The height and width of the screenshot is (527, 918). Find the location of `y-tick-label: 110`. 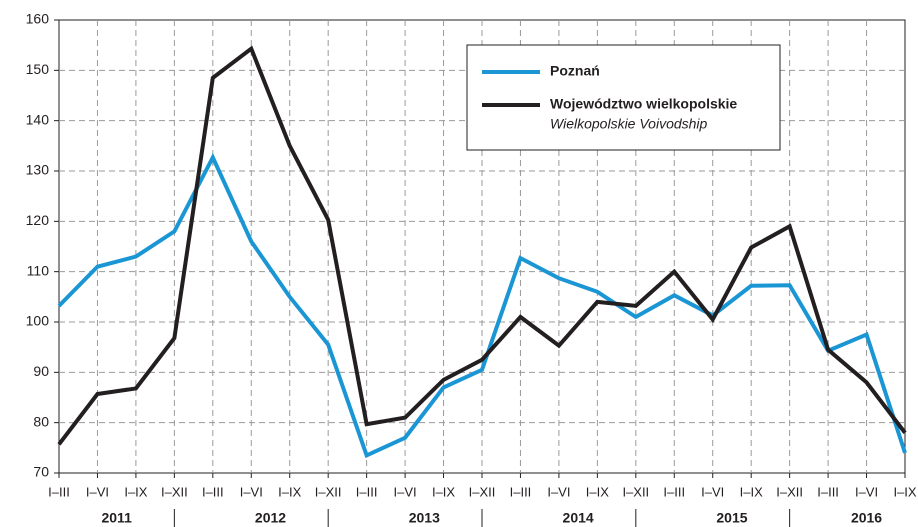

y-tick-label: 110 is located at coordinates (38, 270).